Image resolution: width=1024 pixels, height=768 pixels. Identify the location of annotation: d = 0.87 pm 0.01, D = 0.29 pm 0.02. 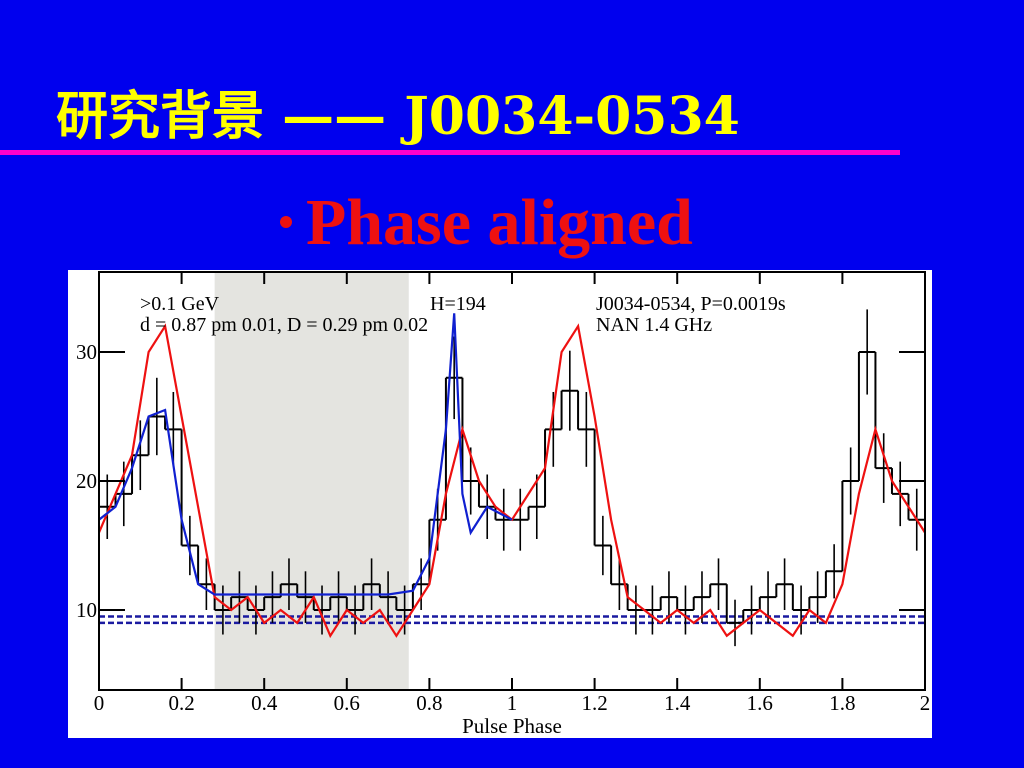
(284, 325).